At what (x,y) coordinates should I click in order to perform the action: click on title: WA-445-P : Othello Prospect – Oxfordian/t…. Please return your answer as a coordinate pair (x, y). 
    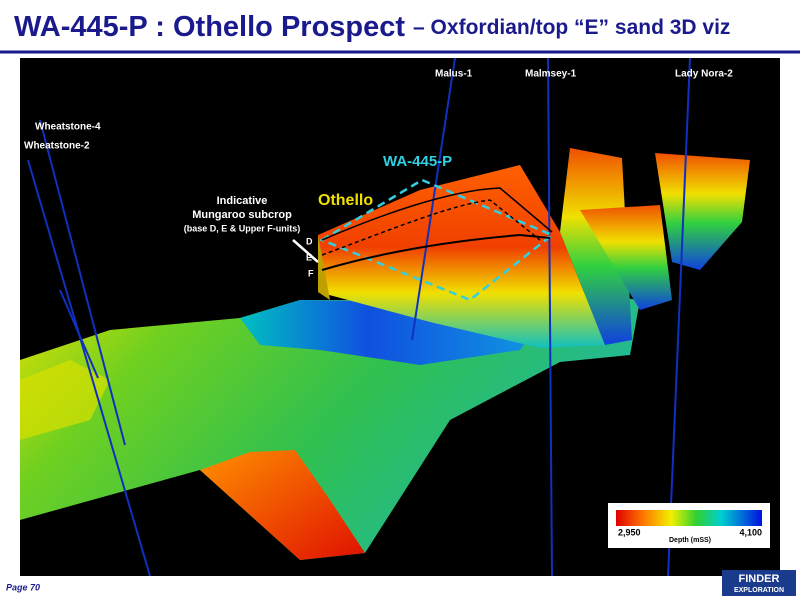
    Looking at the image, I should click on (372, 27).